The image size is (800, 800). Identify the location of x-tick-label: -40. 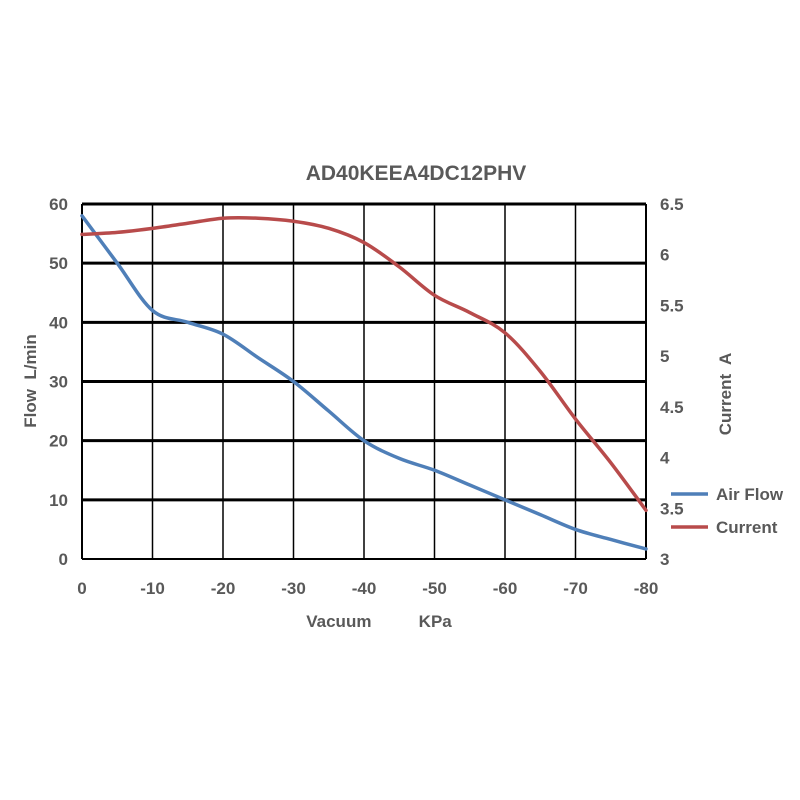
(364, 588).